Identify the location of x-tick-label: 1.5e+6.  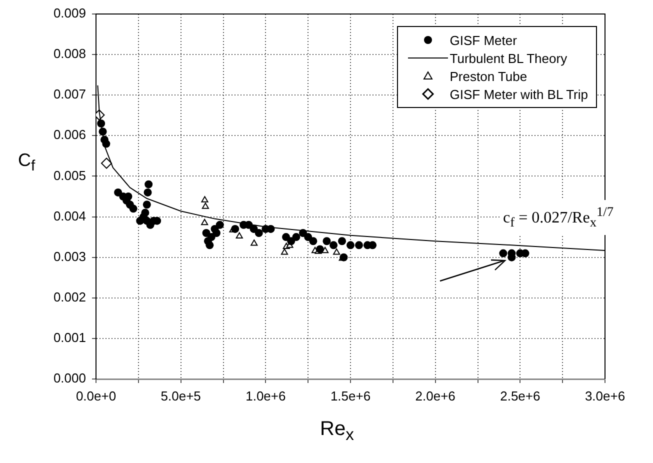
(350, 396).